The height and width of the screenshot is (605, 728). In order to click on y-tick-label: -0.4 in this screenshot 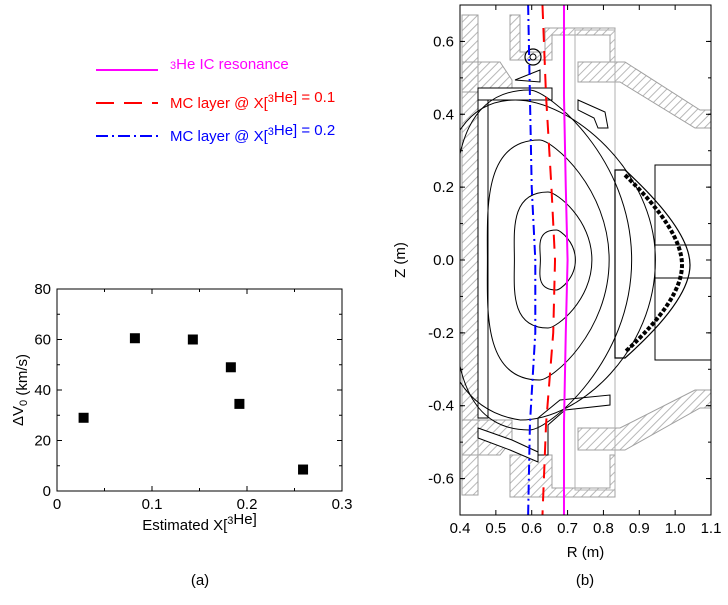, I will do `click(441, 406)`.